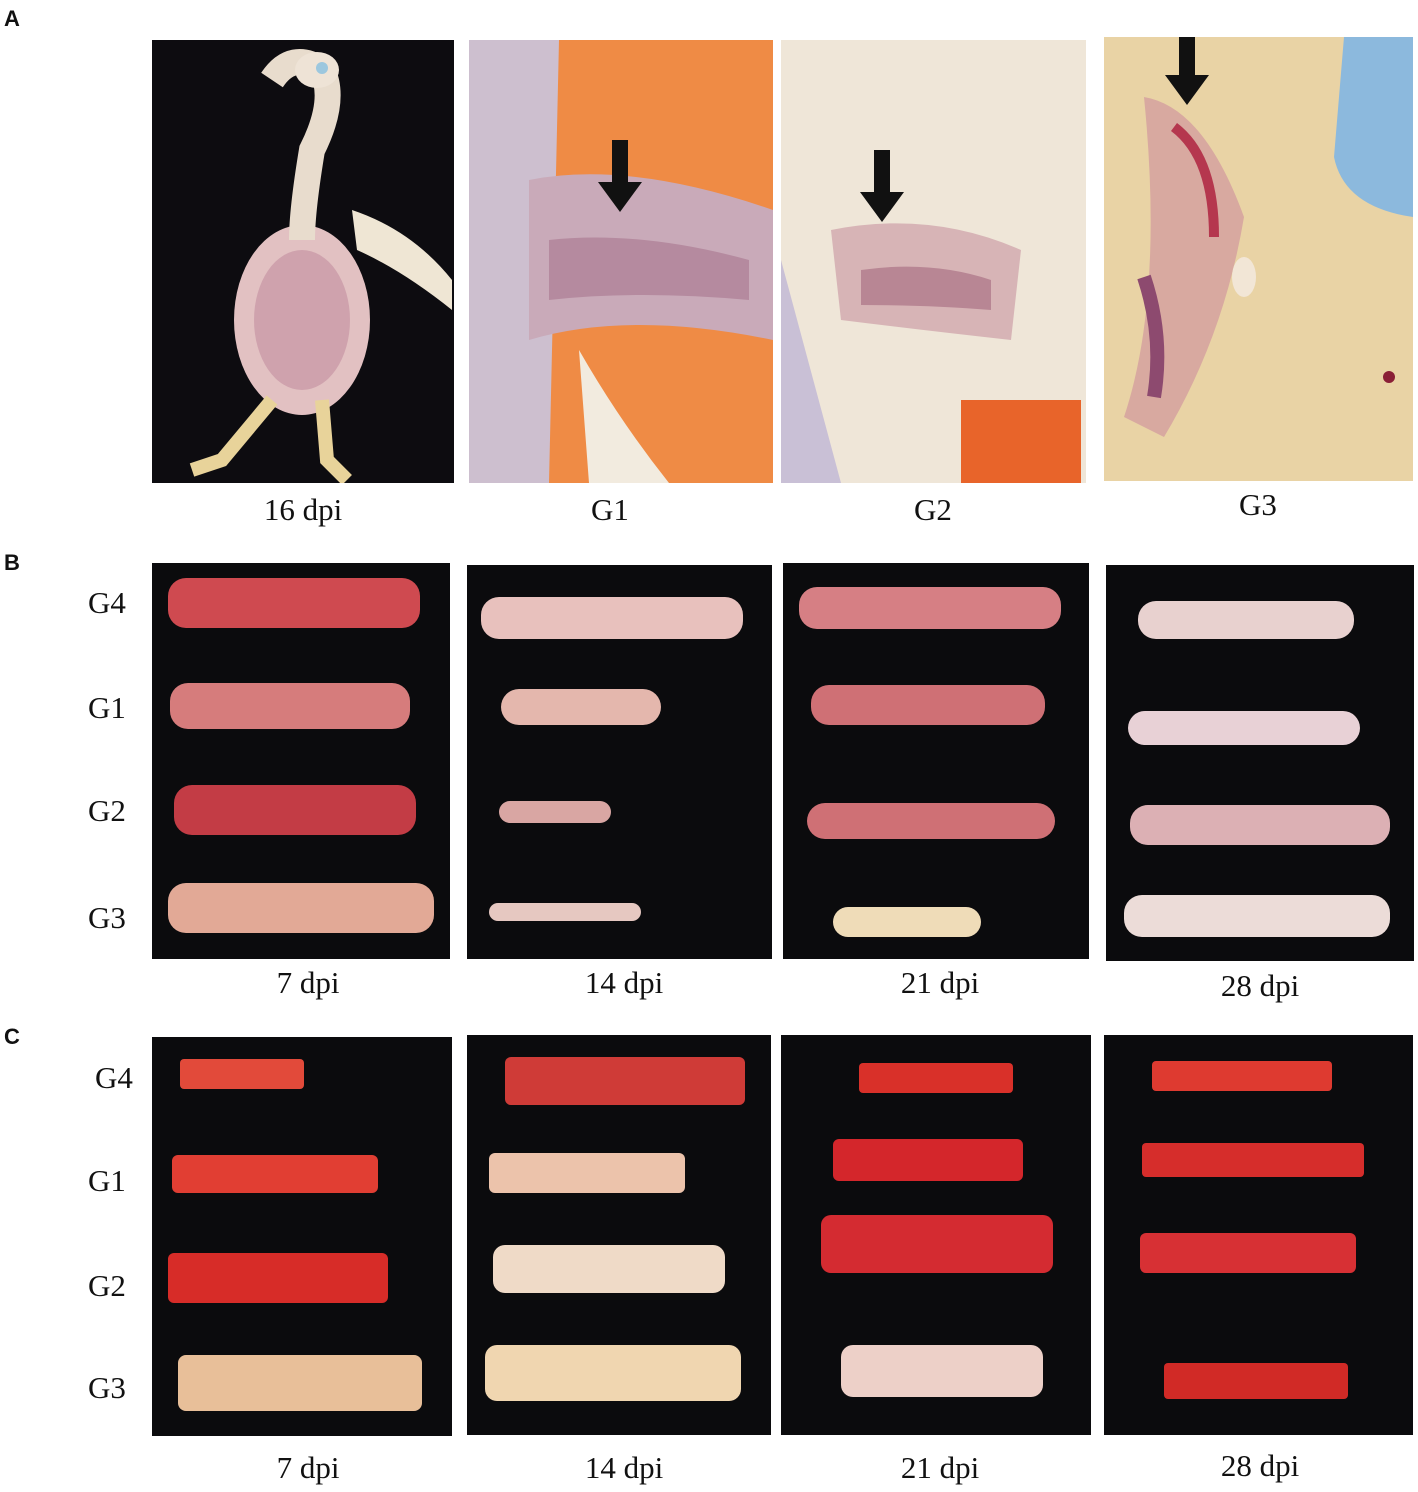  What do you see at coordinates (624, 982) in the screenshot?
I see `caption-b-2: 14 dpi` at bounding box center [624, 982].